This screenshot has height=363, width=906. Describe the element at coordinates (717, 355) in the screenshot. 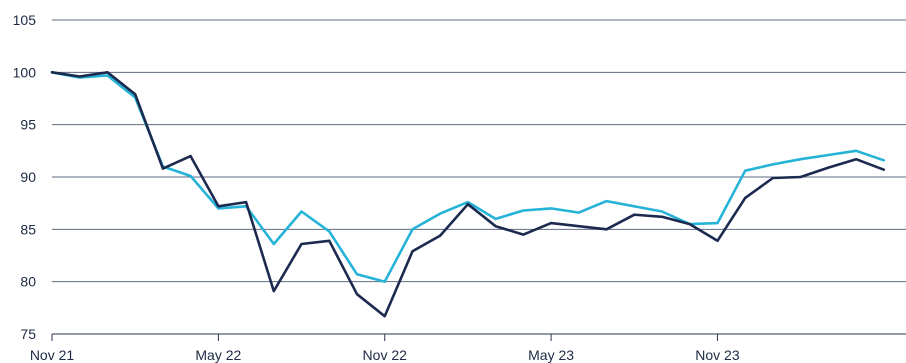

I see `x-tick-label: Nov 23` at that location.